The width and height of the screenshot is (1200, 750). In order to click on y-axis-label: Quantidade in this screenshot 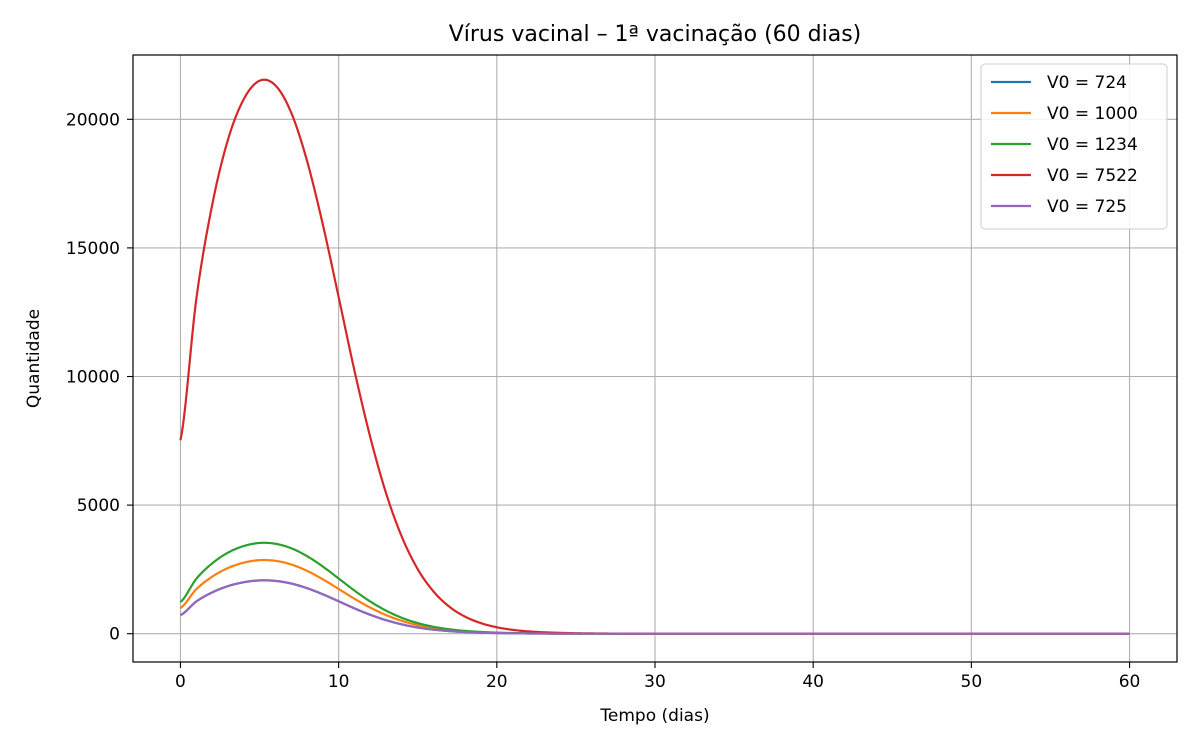, I will do `click(34, 358)`.